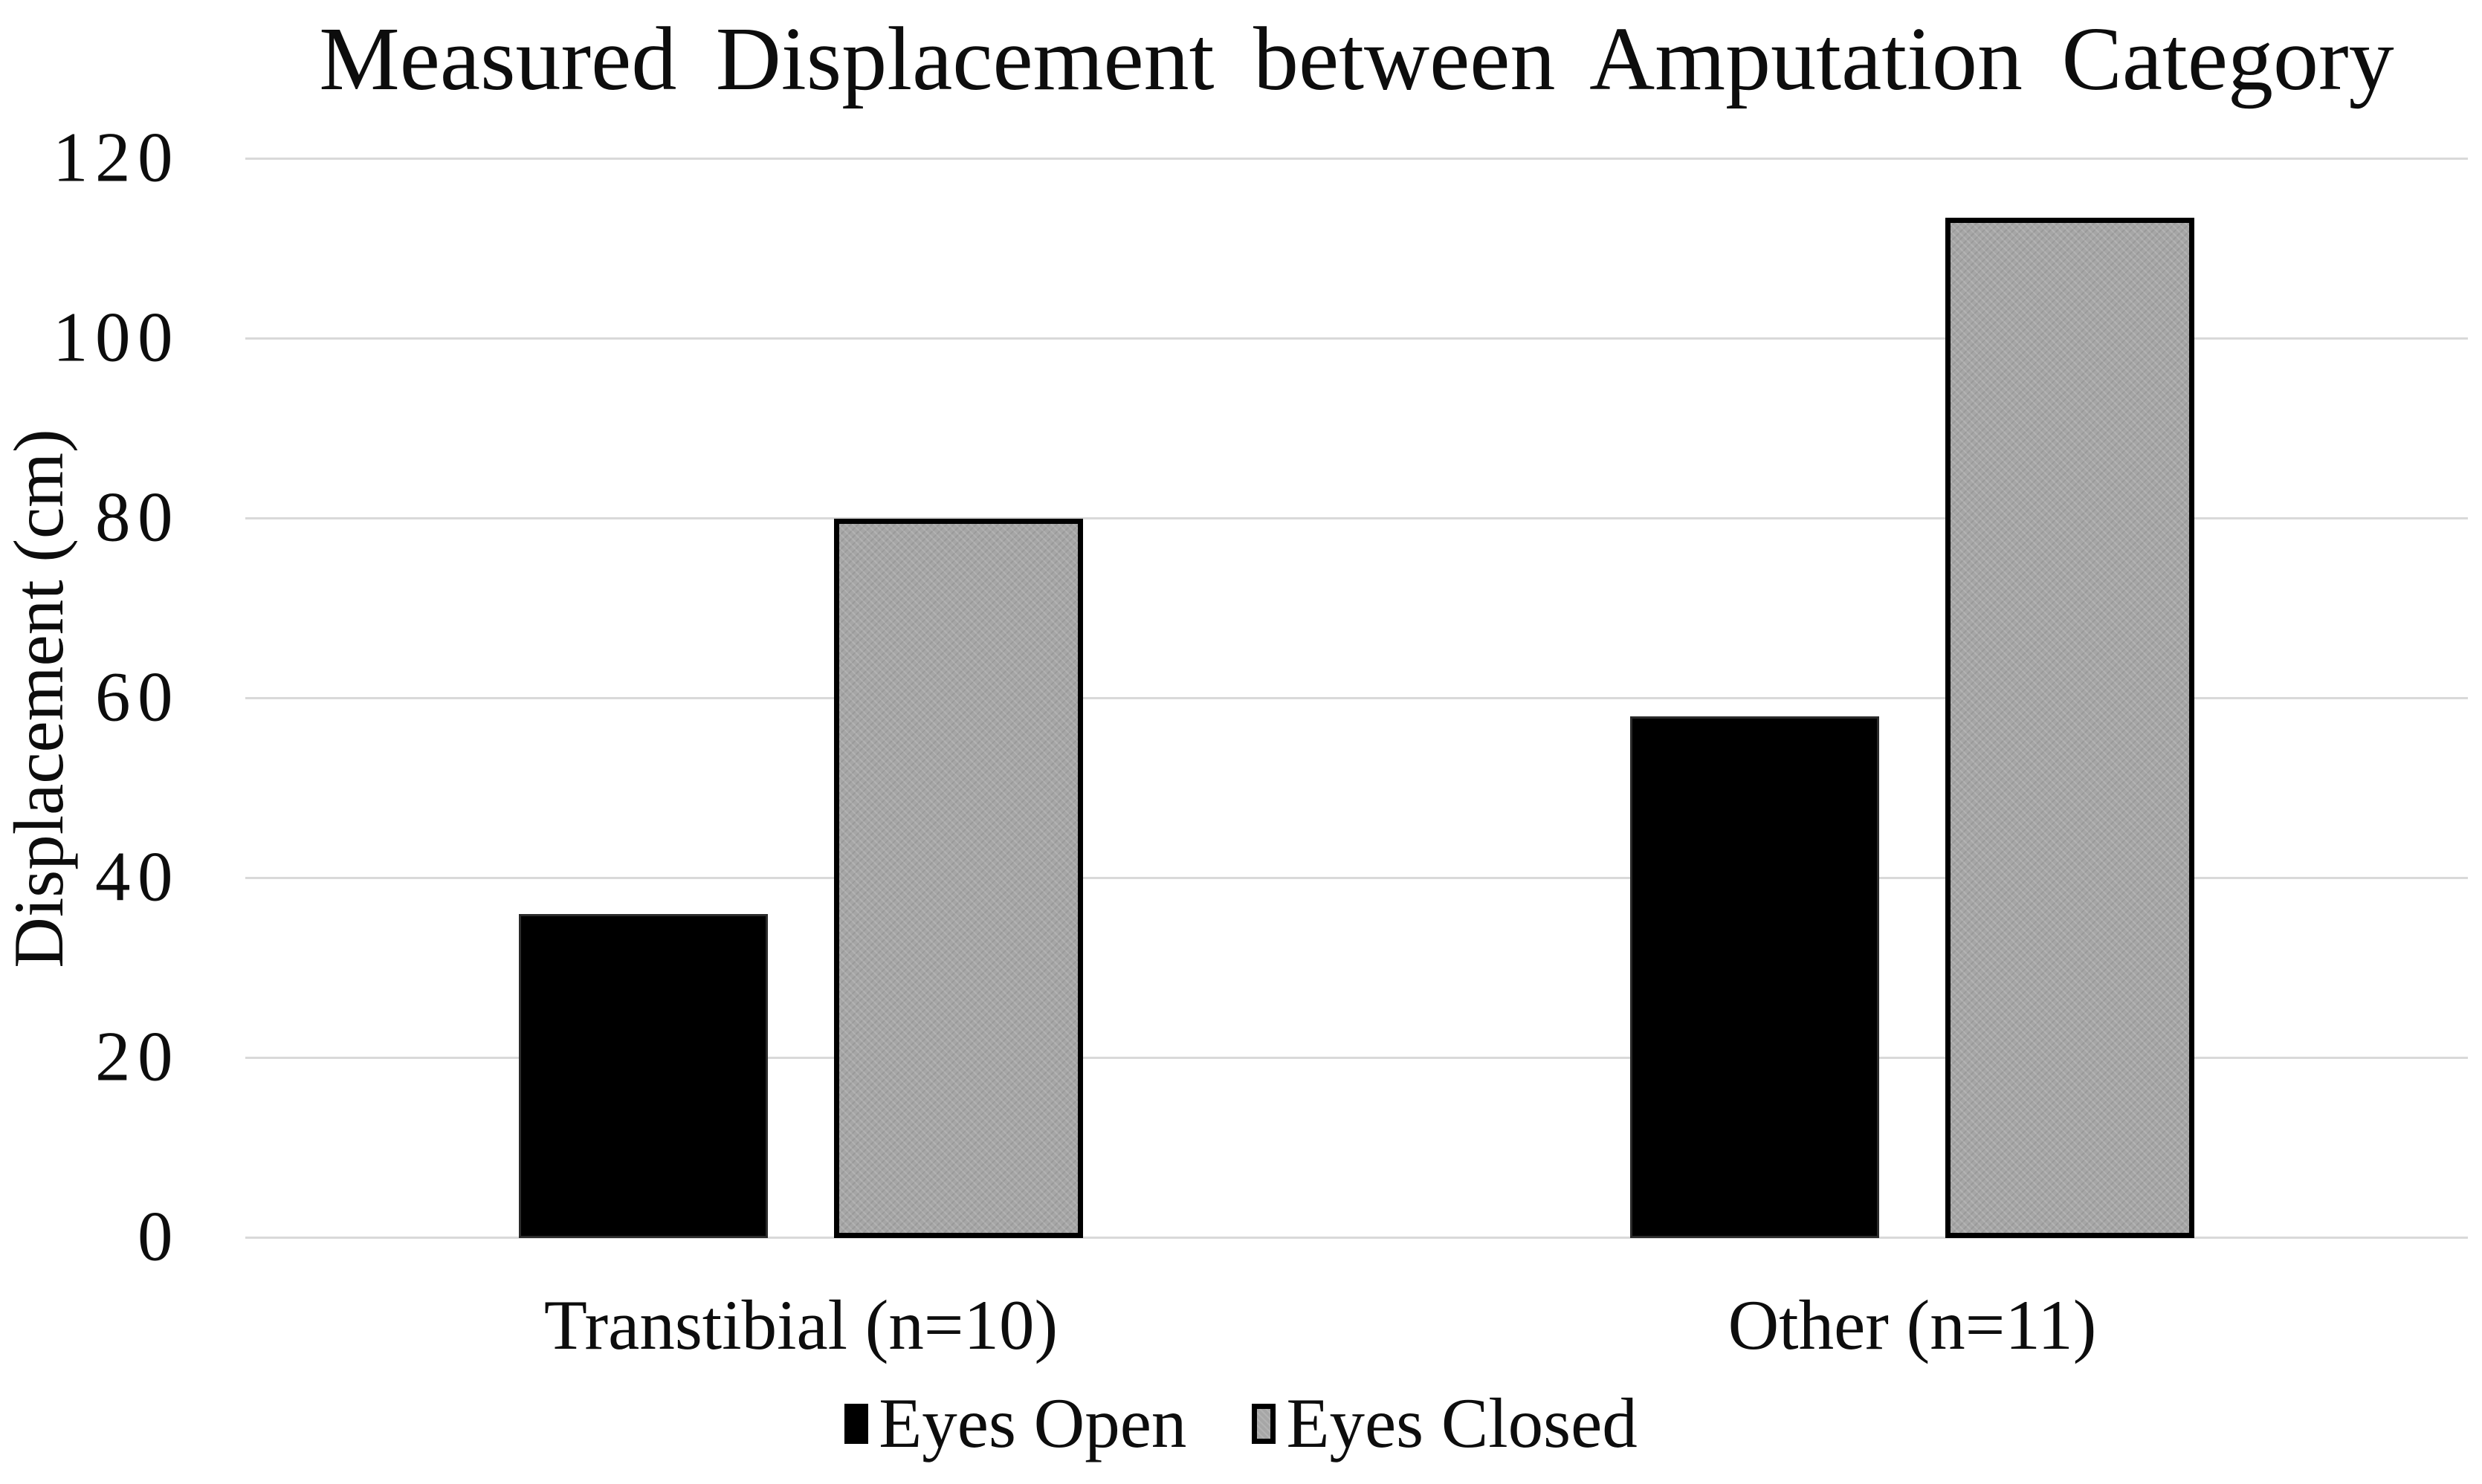  What do you see at coordinates (137, 1056) in the screenshot?
I see `y-tick-label-20: 20` at bounding box center [137, 1056].